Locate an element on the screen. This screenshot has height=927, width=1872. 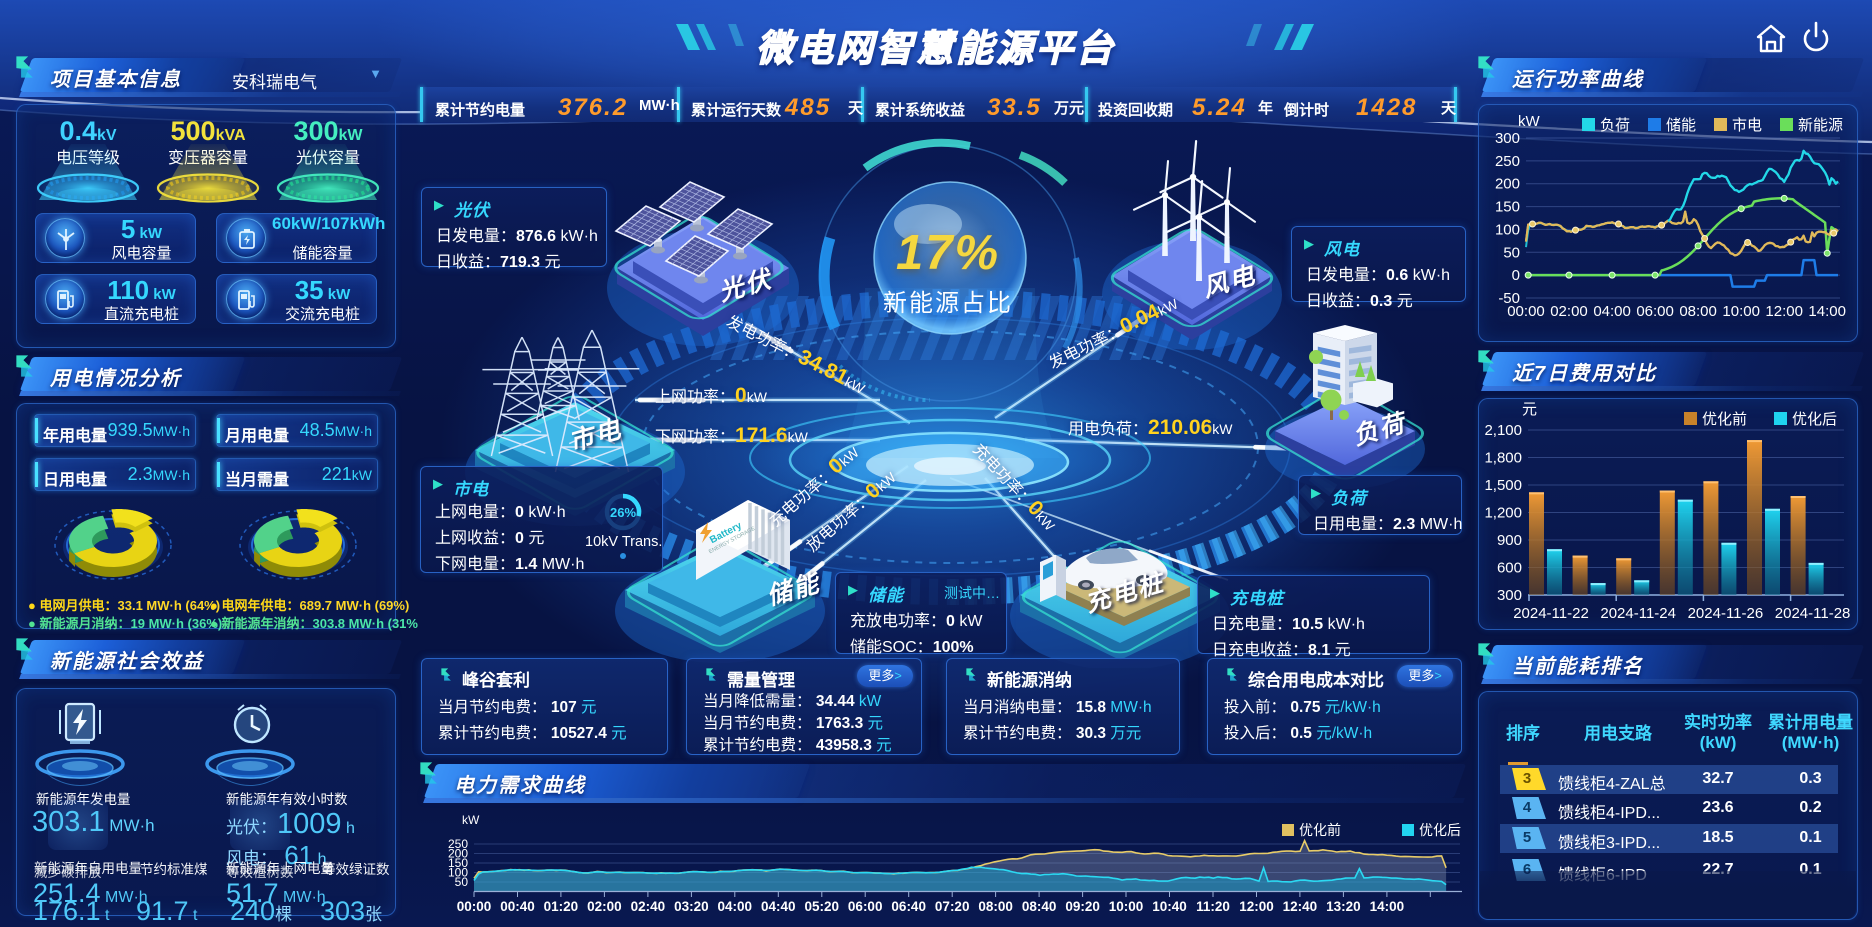
svg-text: 0 is located at coordinates (1516, 275).